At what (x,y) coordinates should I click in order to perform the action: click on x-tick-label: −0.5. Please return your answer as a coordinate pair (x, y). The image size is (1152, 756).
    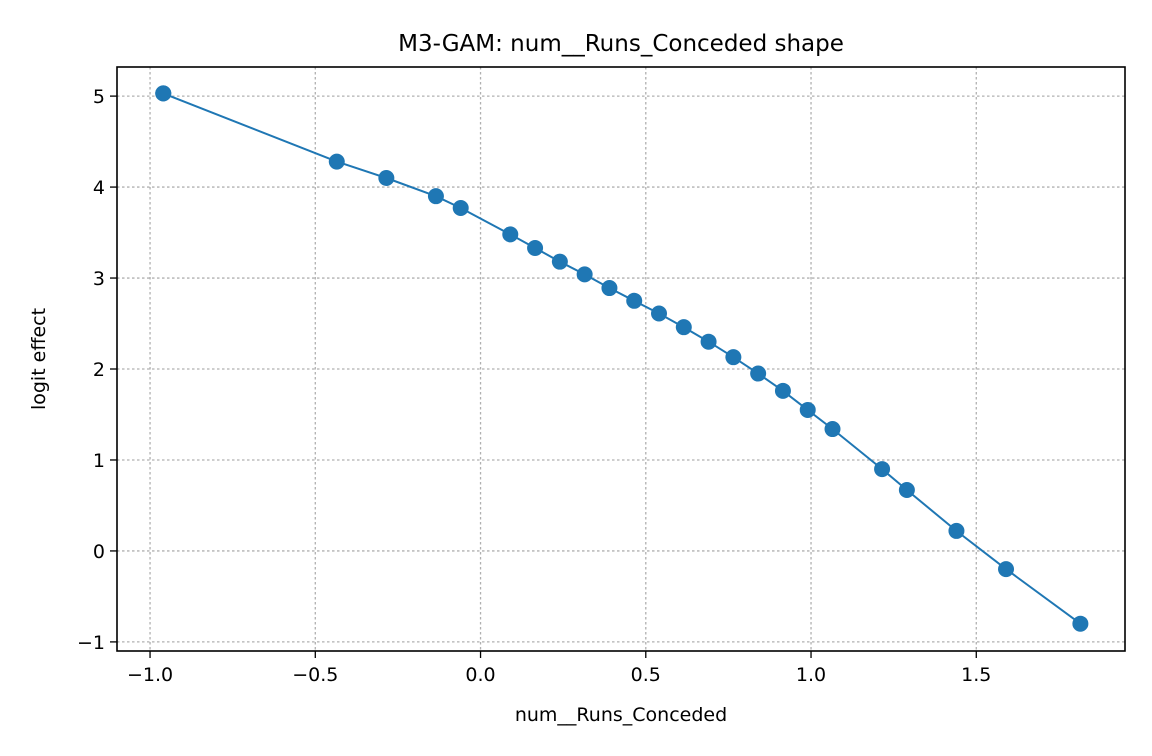
    Looking at the image, I should click on (315, 675).